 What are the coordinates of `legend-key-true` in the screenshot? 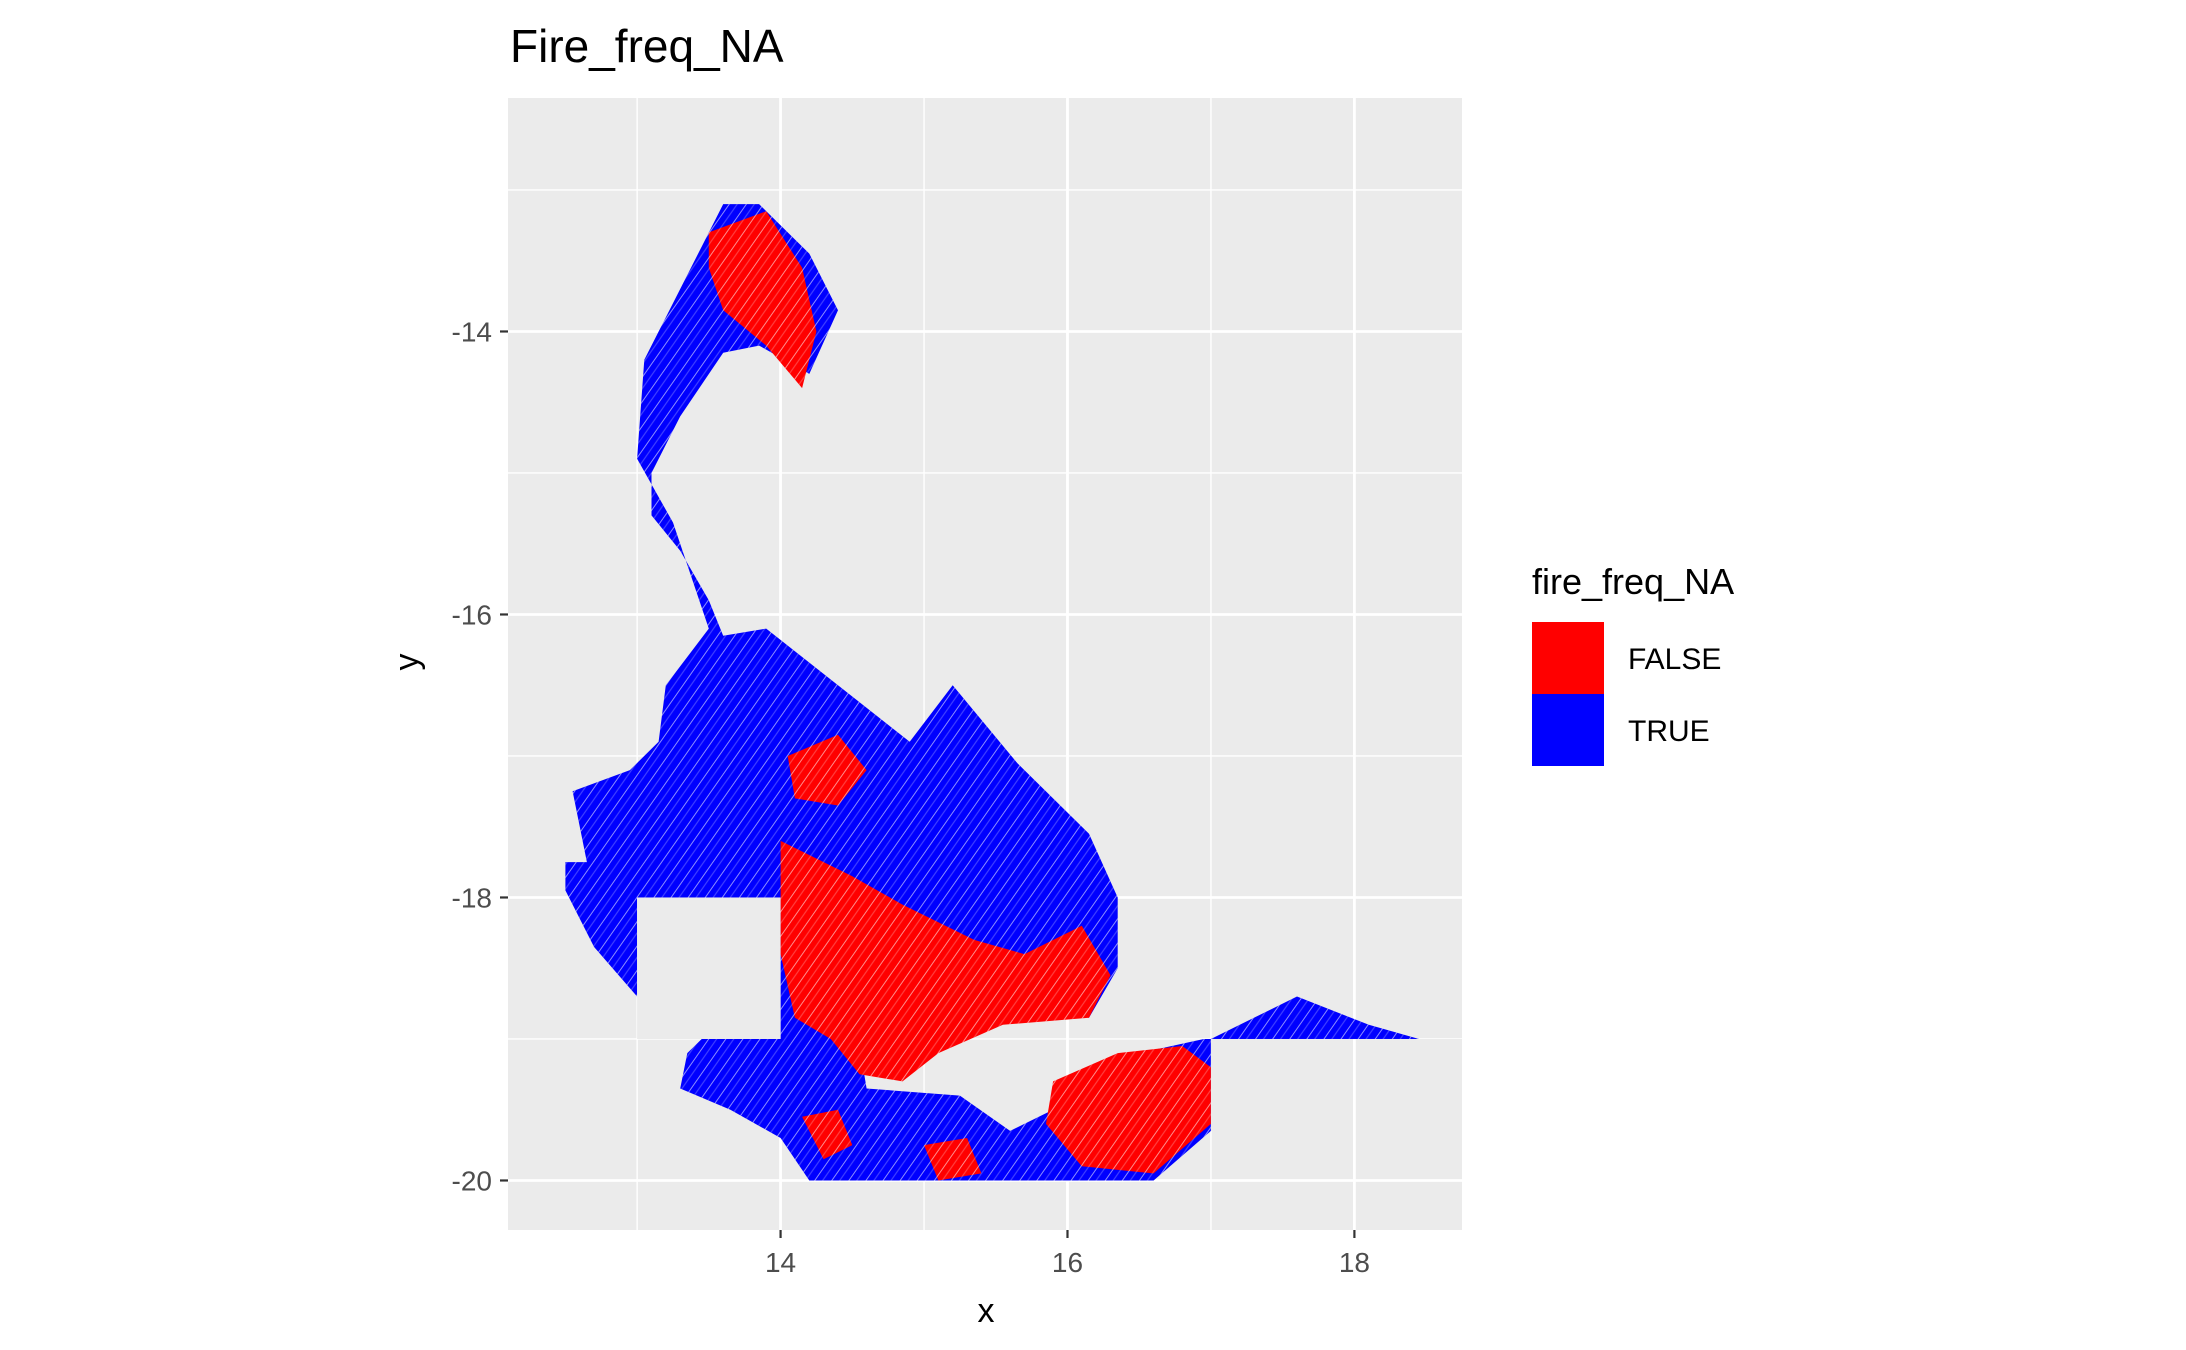 It's located at (1568, 730).